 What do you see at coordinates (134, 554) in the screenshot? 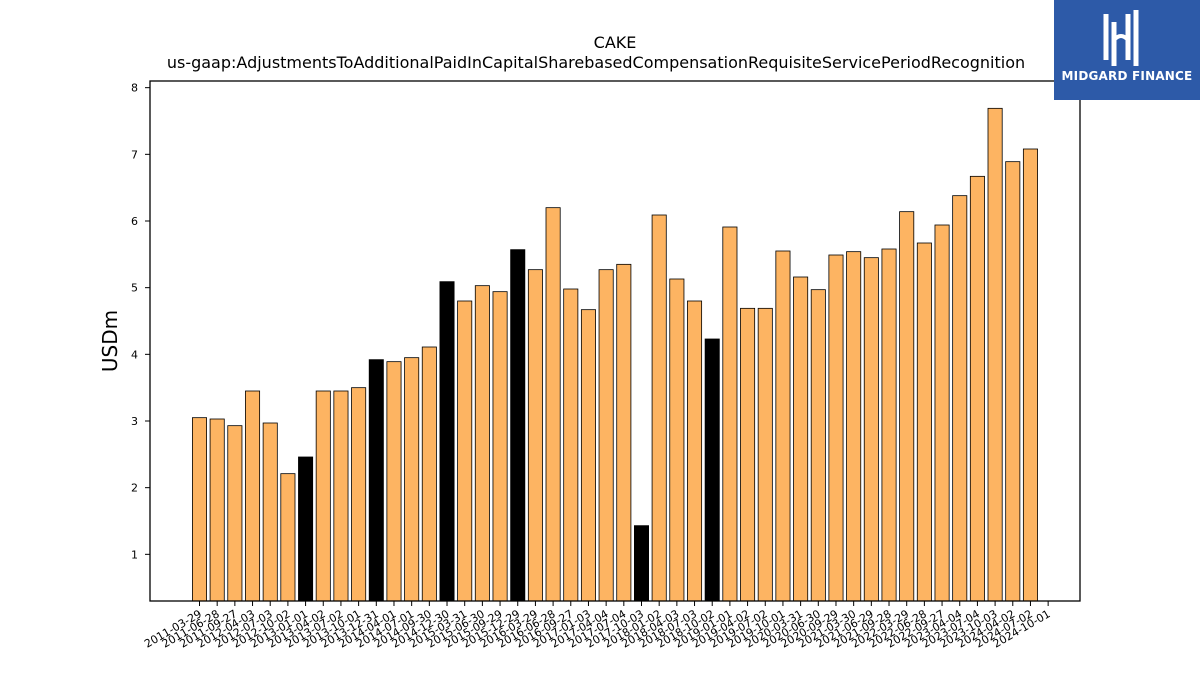
I see `y-tick-label-1: 1` at bounding box center [134, 554].